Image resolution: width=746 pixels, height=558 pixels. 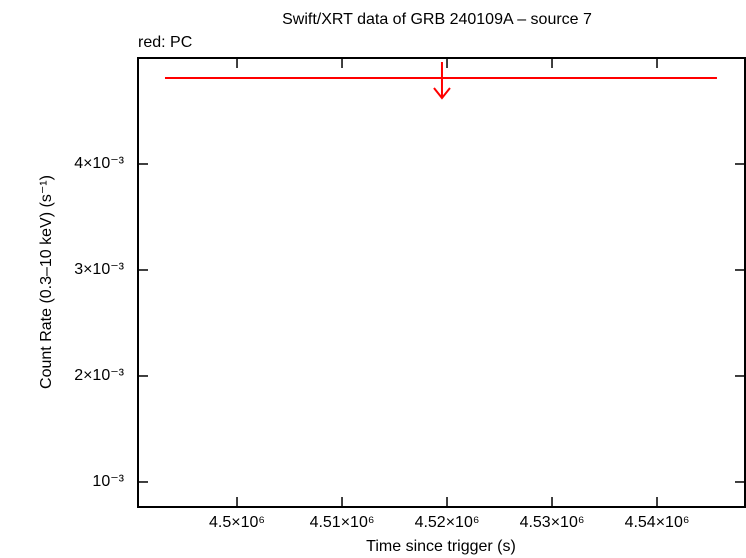 I want to click on annotation: red: PC, so click(x=165, y=42).